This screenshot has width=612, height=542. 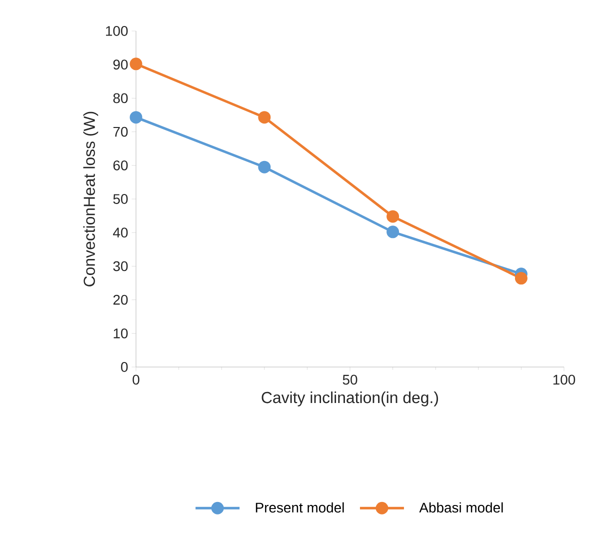 I want to click on y-tick-label: 70, so click(x=120, y=131).